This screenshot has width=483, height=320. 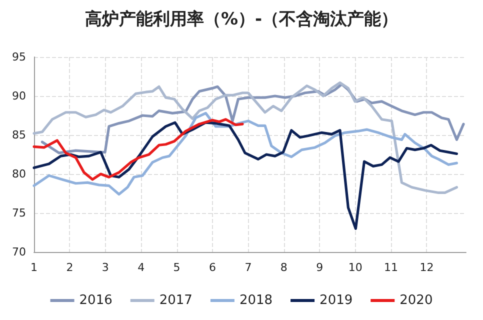 I want to click on x-tick-label: 4, so click(x=141, y=267).